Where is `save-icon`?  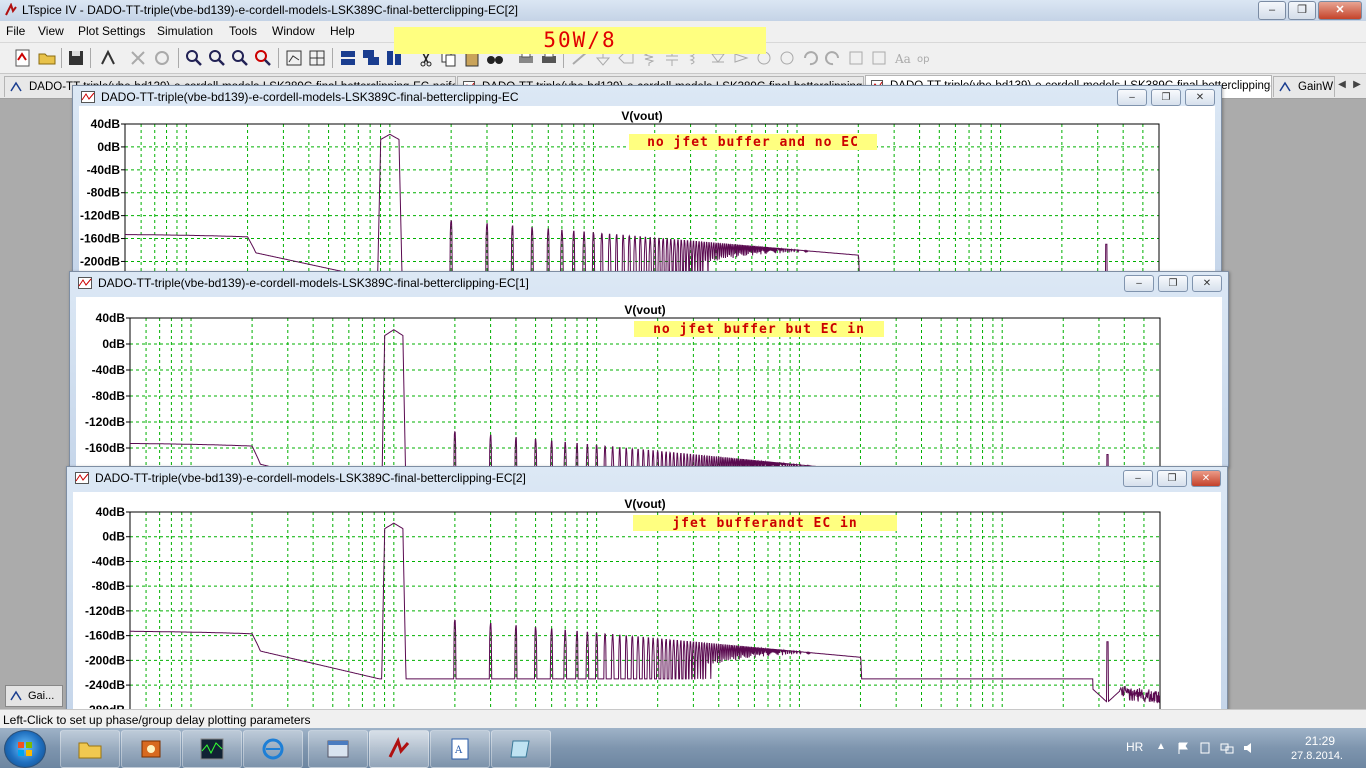
save-icon is located at coordinates (76, 58).